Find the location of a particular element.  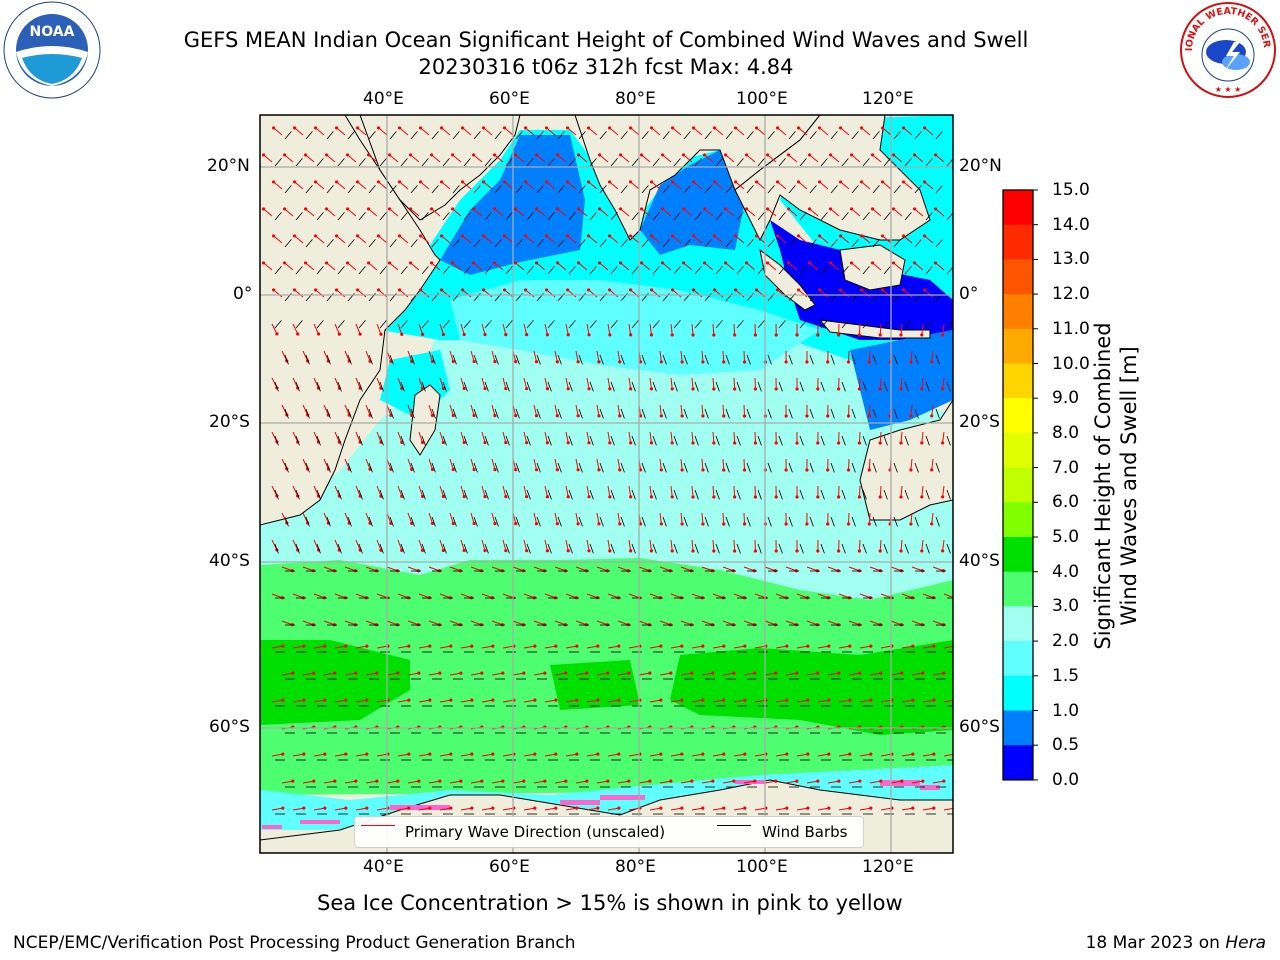

colorbar-segment is located at coordinates (1018, 277).